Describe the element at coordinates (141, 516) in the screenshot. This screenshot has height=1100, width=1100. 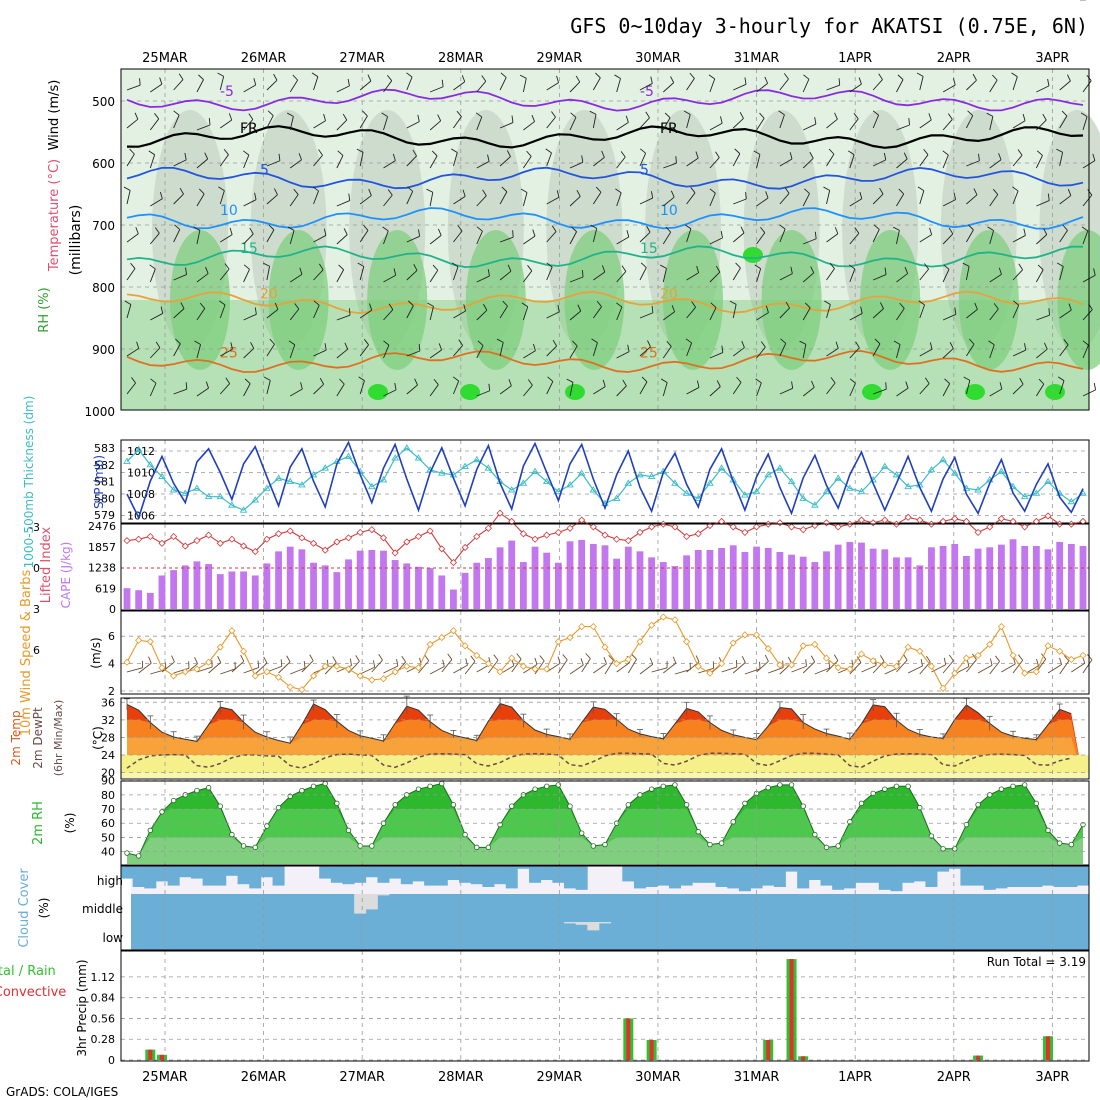
I see `slp-tick: 1006` at that location.